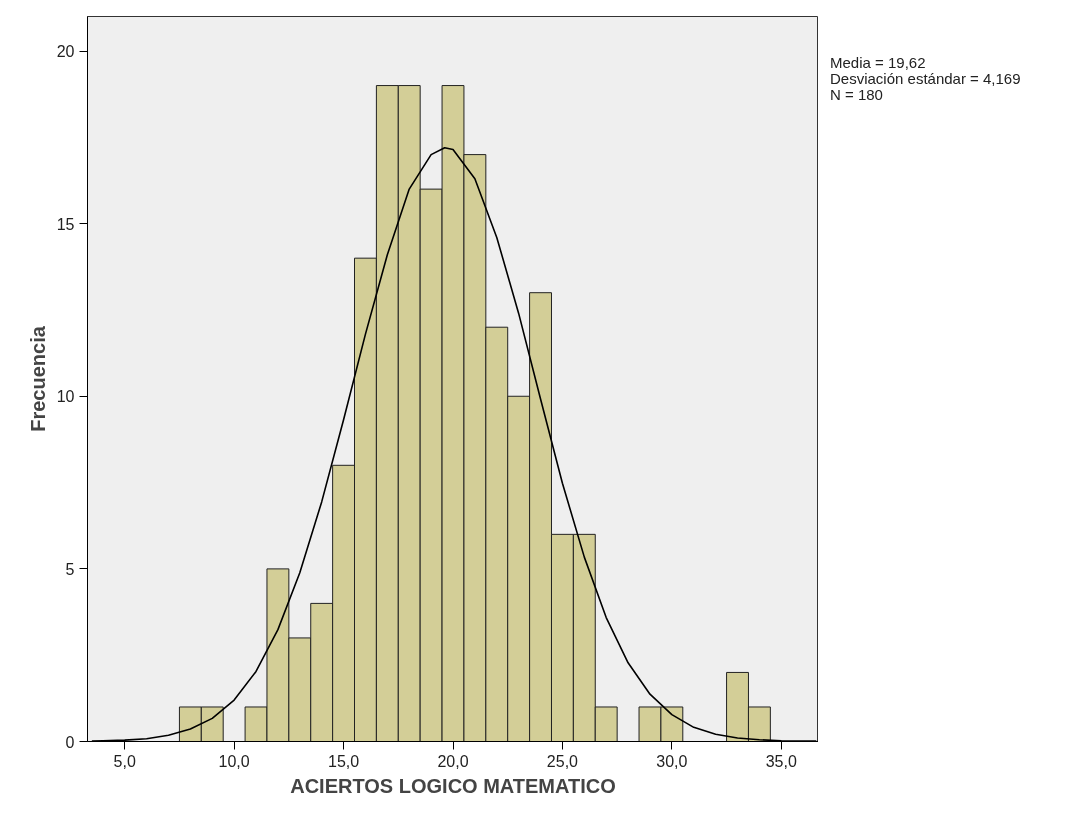  Describe the element at coordinates (925, 78) in the screenshot. I see `text: Desviación estándar = 4,169` at that location.